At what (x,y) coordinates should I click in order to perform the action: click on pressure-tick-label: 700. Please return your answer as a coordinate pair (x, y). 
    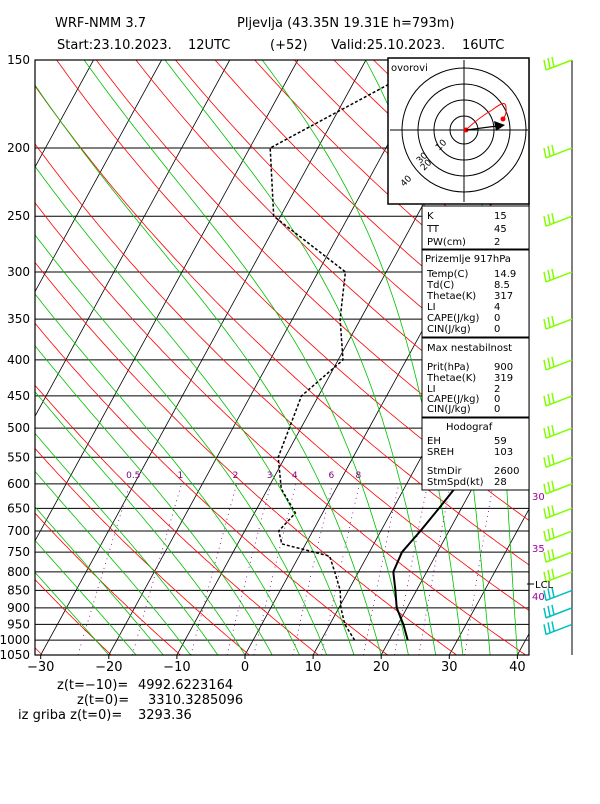
    Looking at the image, I should click on (18, 531).